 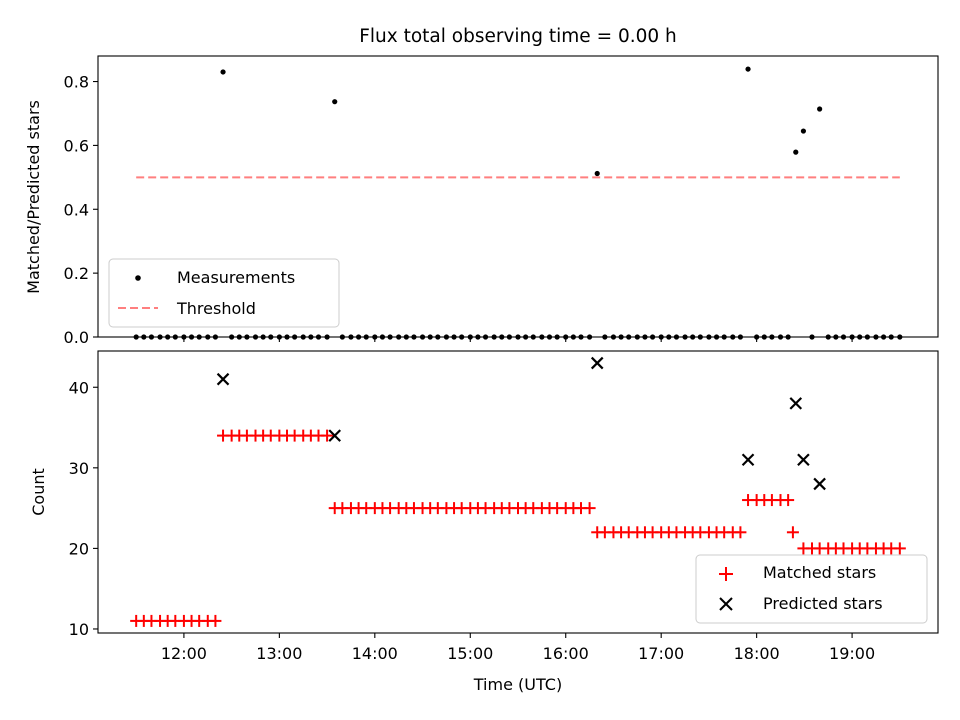 What do you see at coordinates (852, 653) in the screenshot?
I see `x-tick-label: 19:00` at bounding box center [852, 653].